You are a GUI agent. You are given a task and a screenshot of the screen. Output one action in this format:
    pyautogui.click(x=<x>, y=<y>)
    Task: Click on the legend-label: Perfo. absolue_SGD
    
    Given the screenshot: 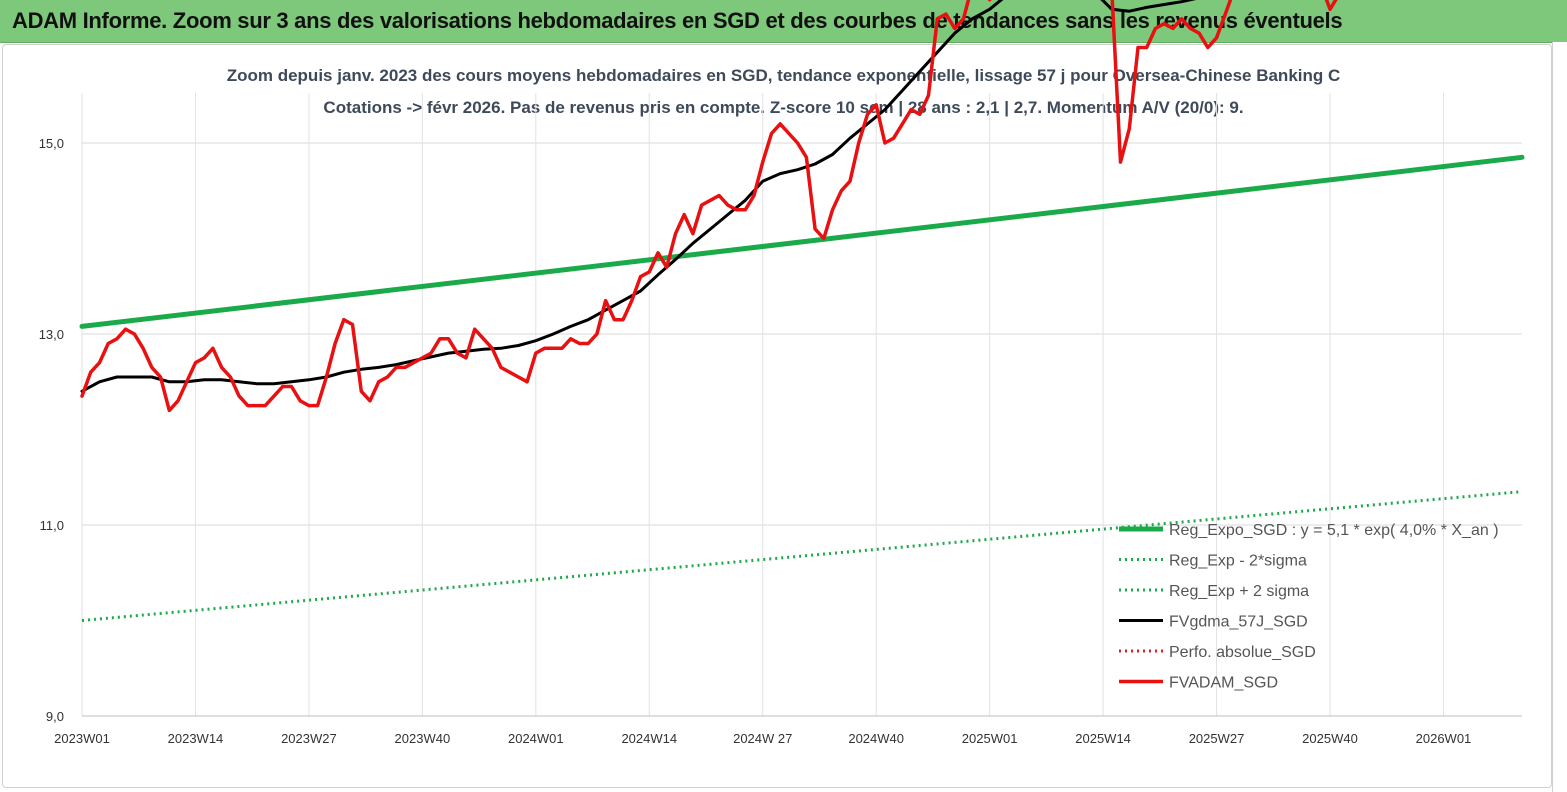 What is the action you would take?
    pyautogui.click(x=1242, y=652)
    